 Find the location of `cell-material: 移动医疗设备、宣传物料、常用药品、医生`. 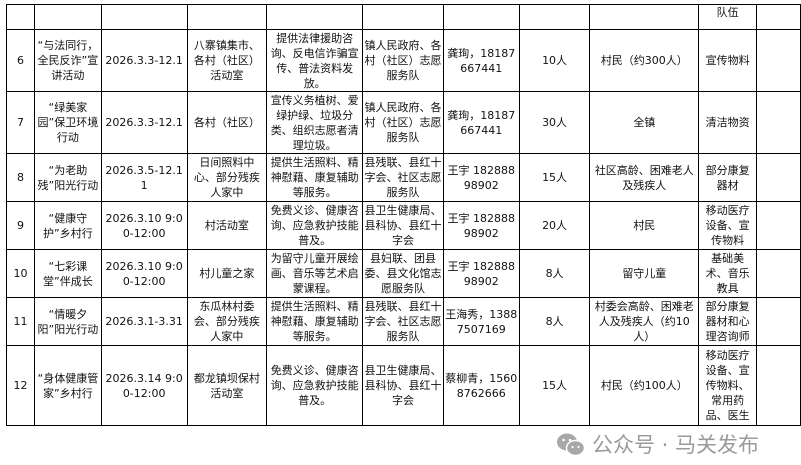

cell-material: 移动医疗设备、宣传物料、常用药品、医生 is located at coordinates (728, 385).